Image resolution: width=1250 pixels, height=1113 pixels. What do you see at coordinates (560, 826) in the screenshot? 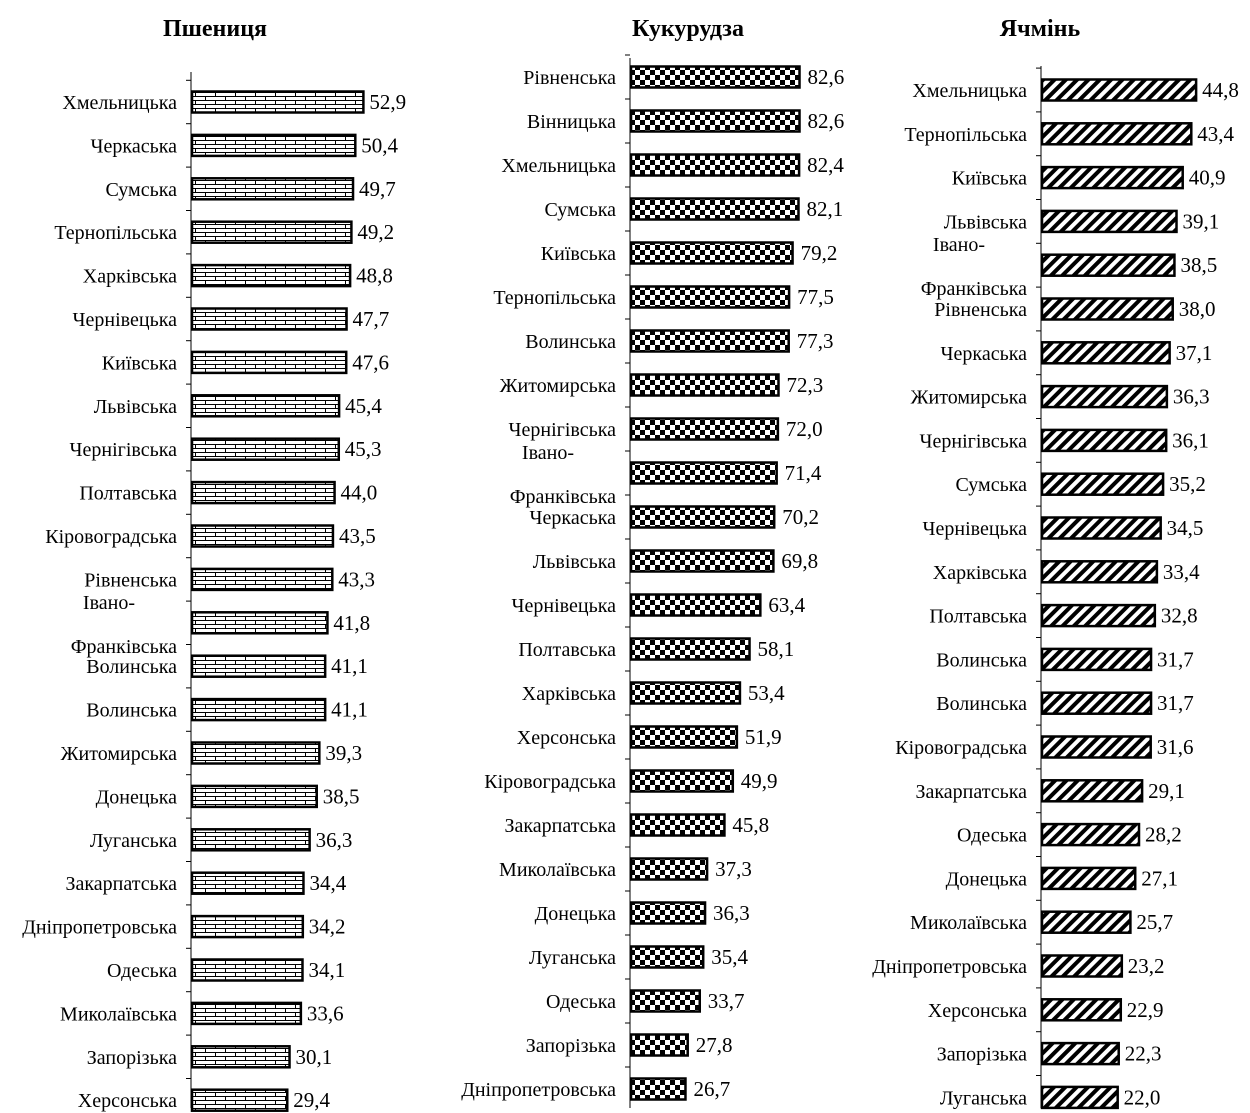
I see `corn-category-label: Закарпатська` at bounding box center [560, 826].